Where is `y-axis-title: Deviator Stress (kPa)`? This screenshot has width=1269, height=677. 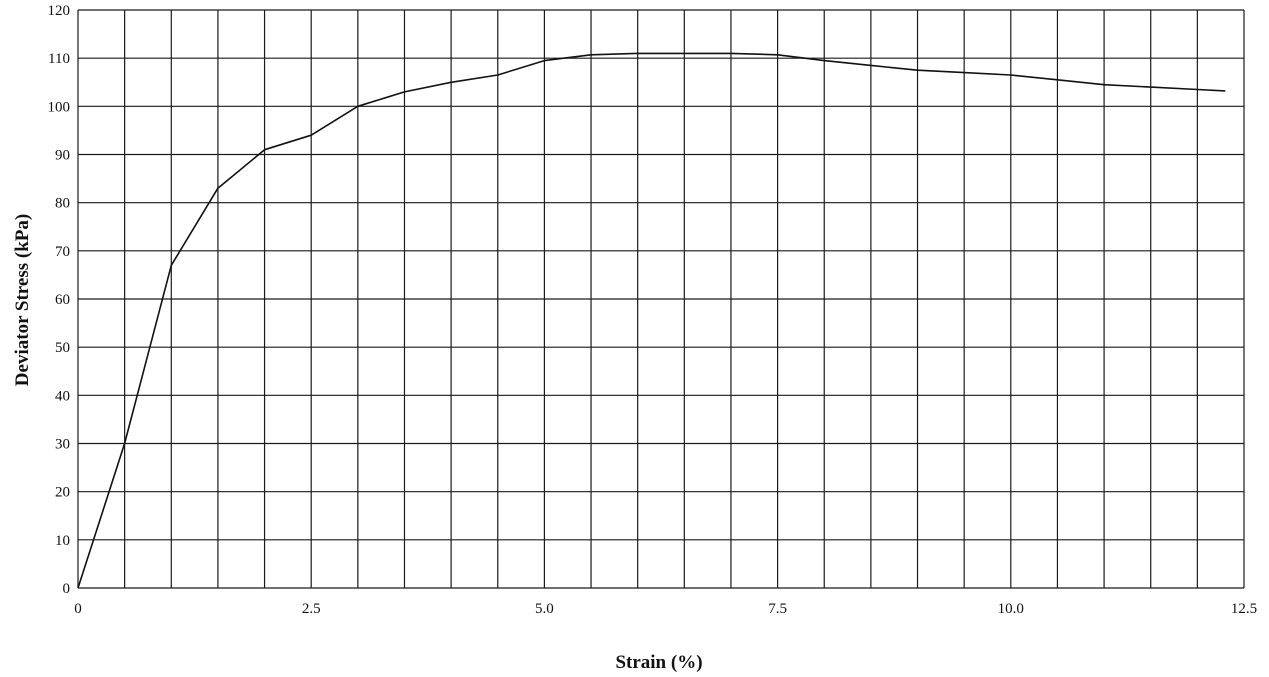 y-axis-title: Deviator Stress (kPa) is located at coordinates (22, 300).